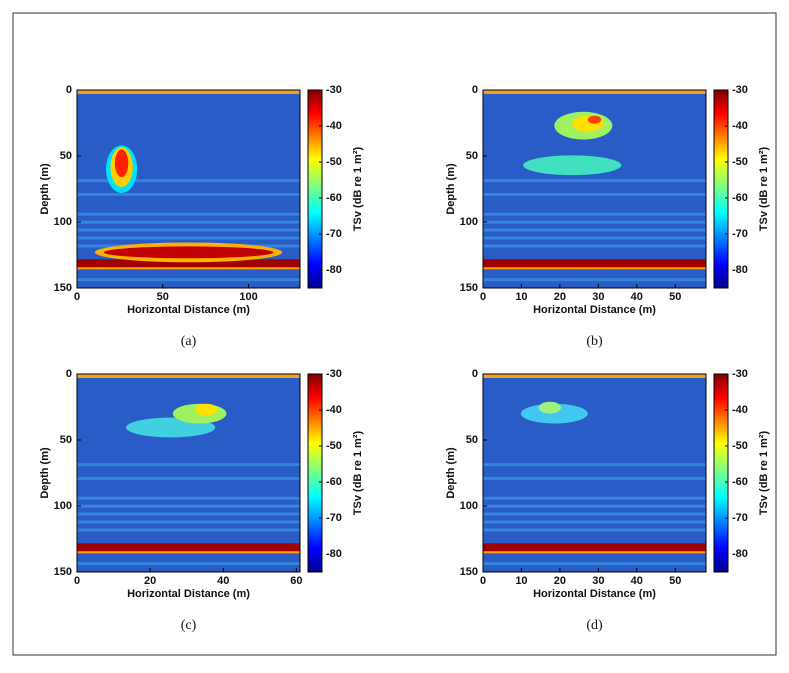  What do you see at coordinates (45, 189) in the screenshot?
I see `y-axis-label: Depth (m)` at bounding box center [45, 189].